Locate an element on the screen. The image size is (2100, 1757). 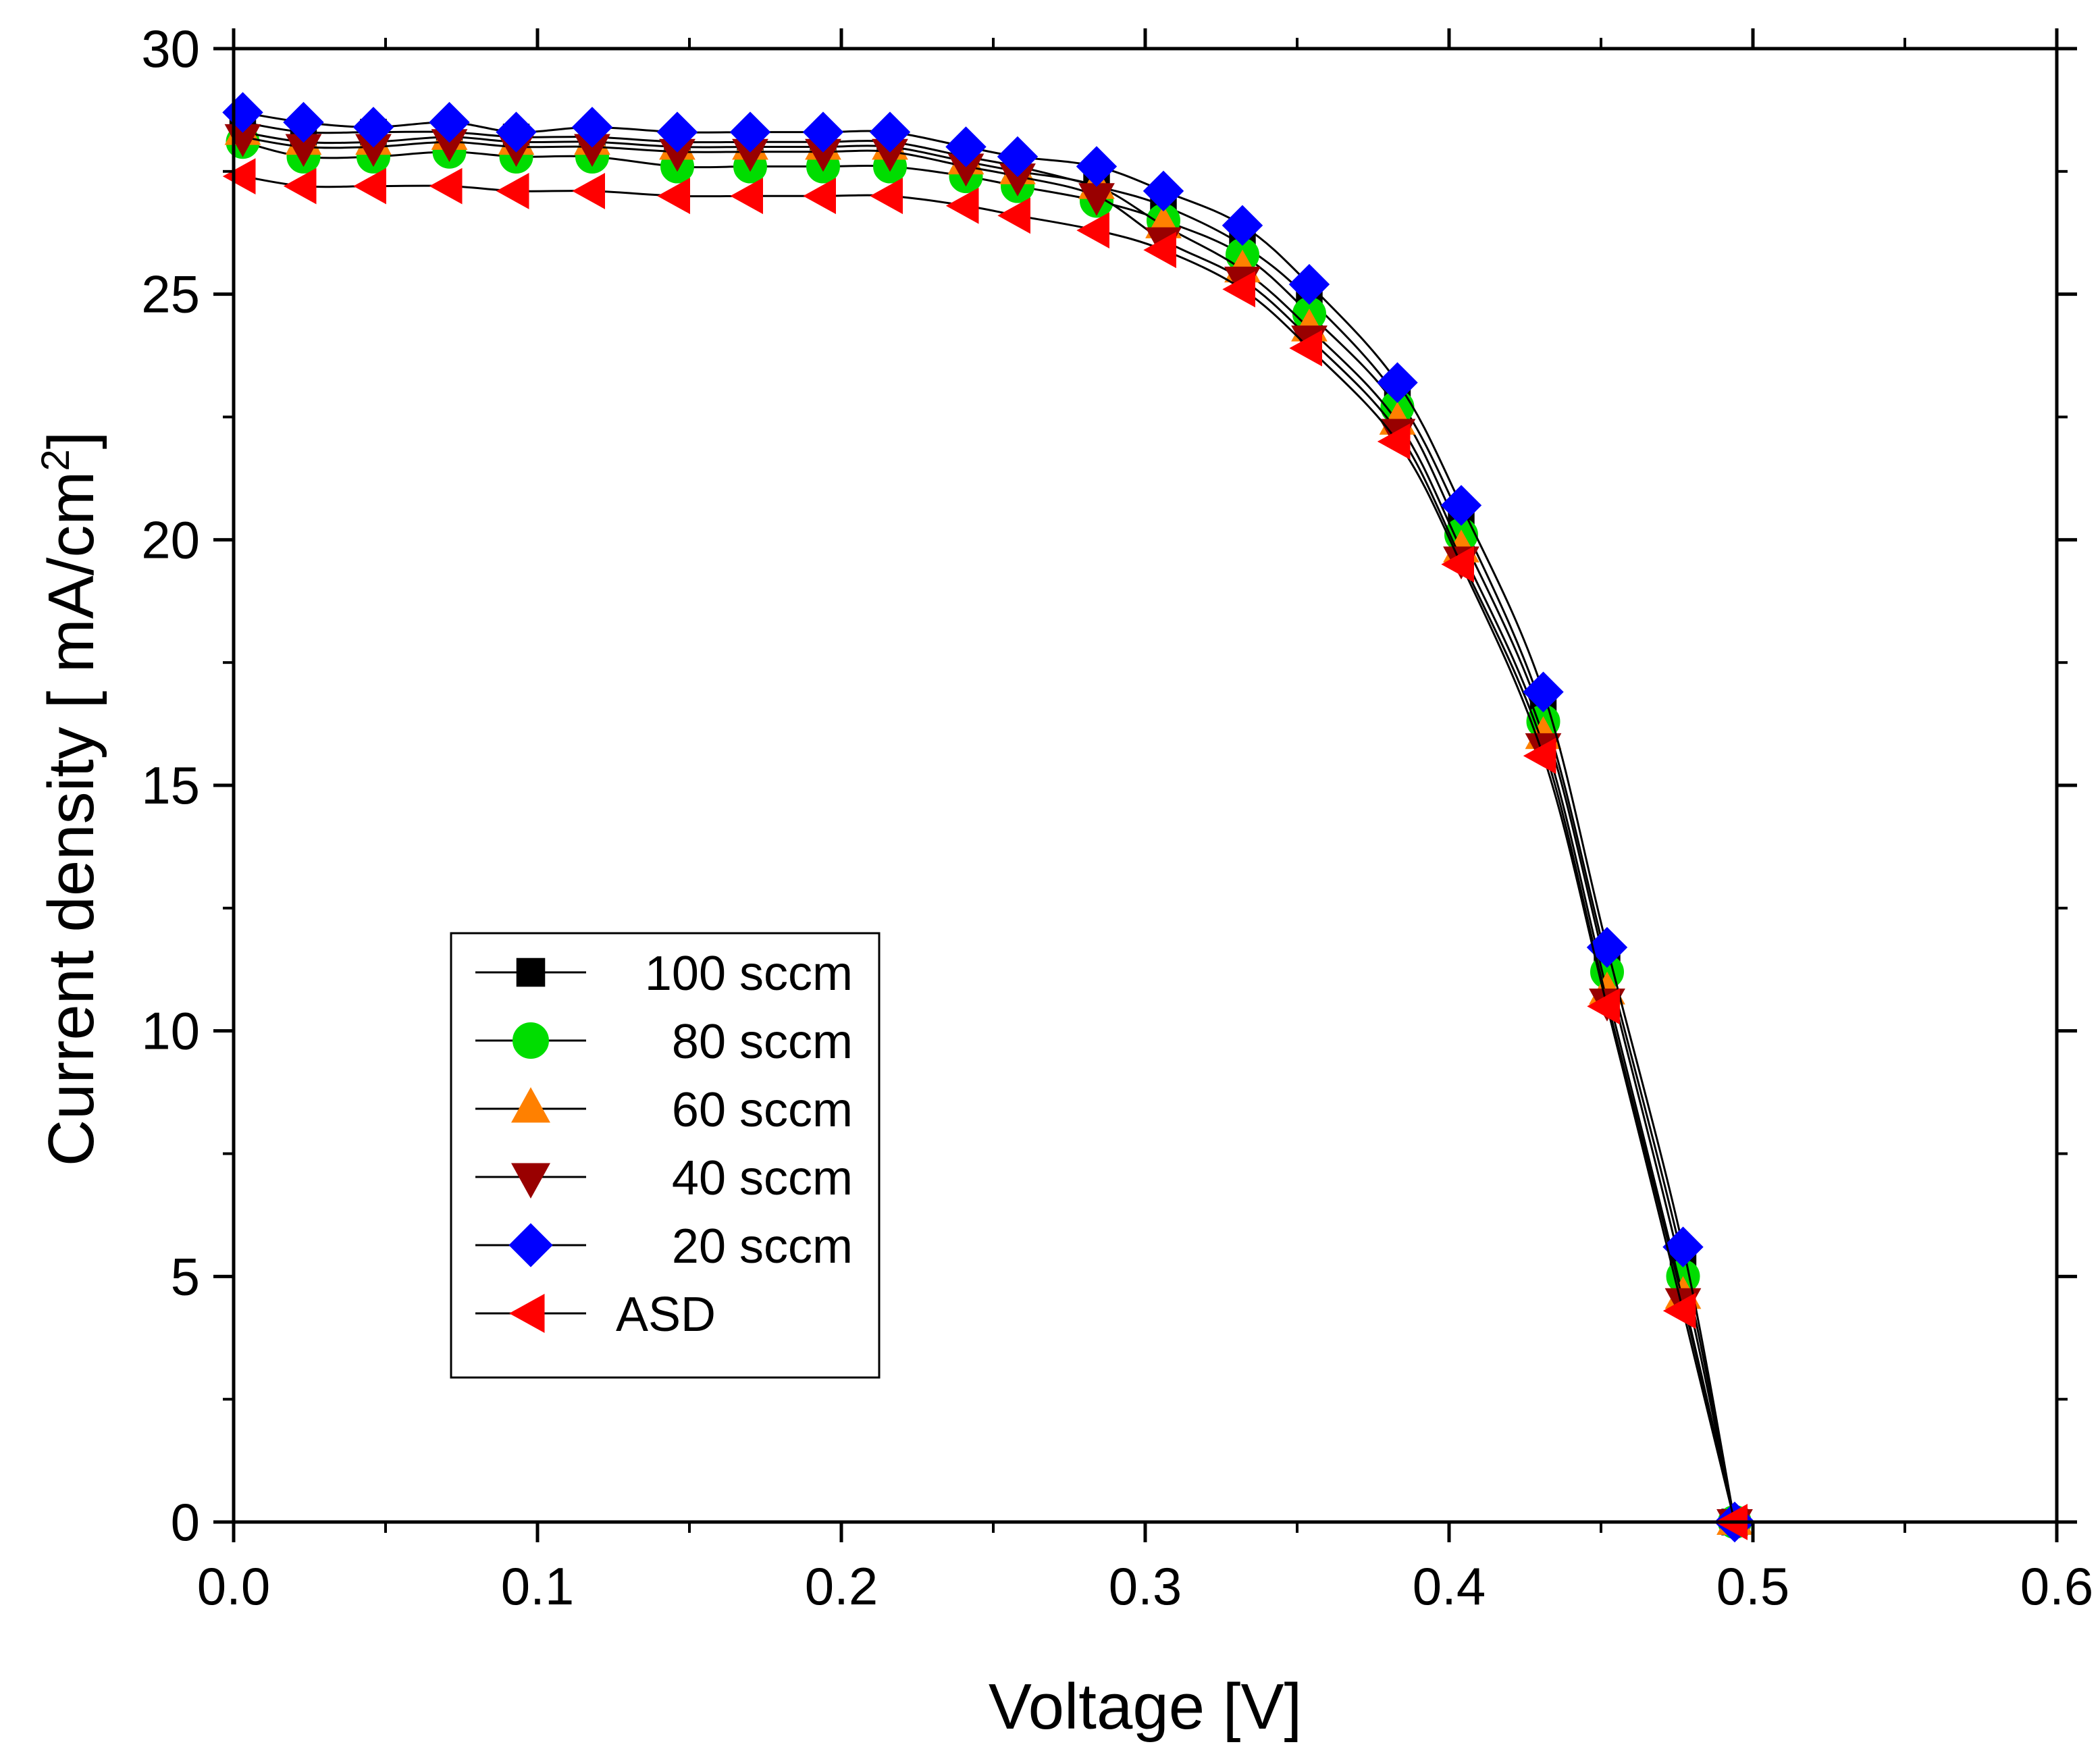
y-tick-label: 10 is located at coordinates (171, 1031).